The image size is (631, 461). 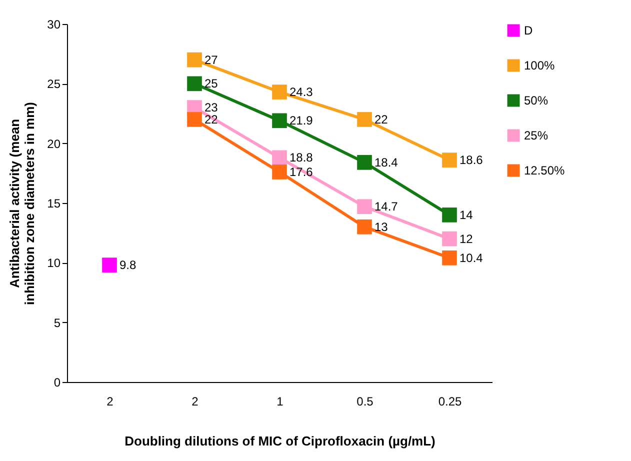 What do you see at coordinates (472, 257) in the screenshot?
I see `data-label: 10.4` at bounding box center [472, 257].